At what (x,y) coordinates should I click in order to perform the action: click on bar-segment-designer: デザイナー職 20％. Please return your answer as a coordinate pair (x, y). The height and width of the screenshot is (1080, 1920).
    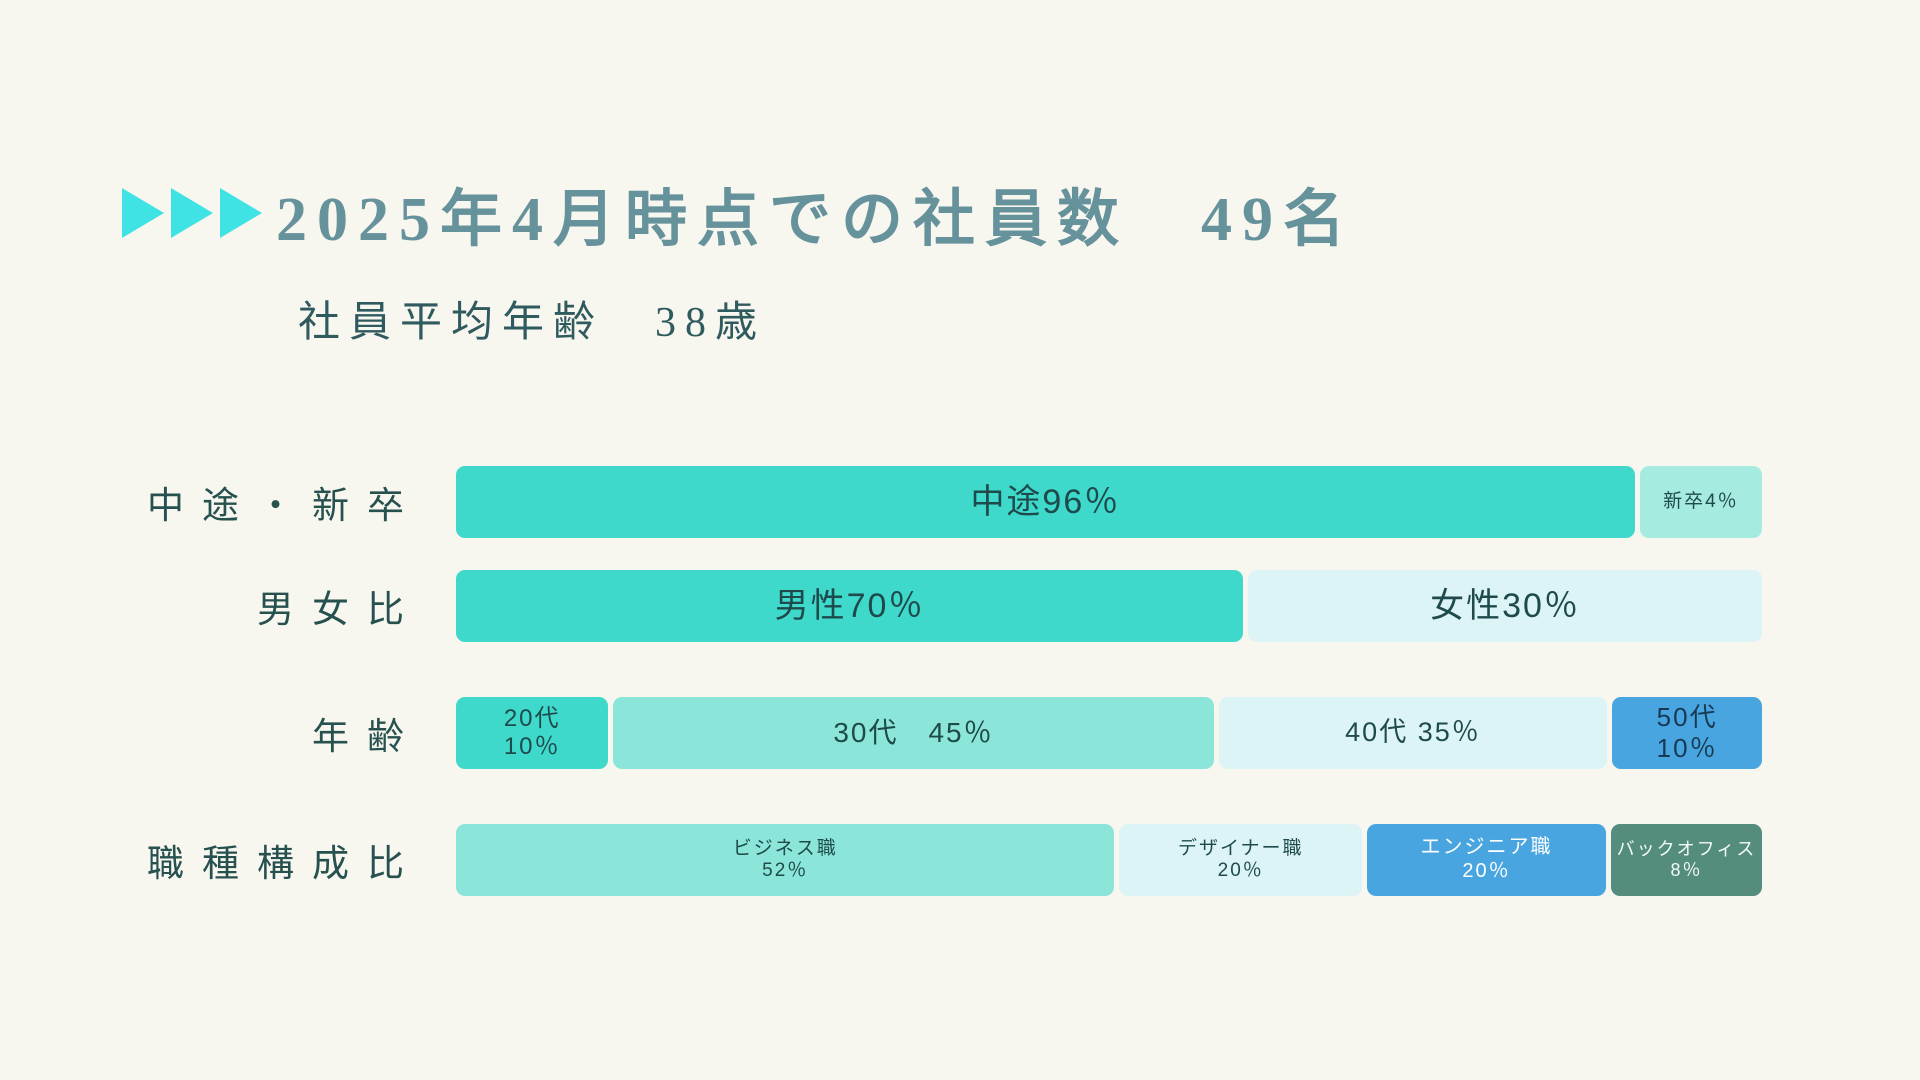
    Looking at the image, I should click on (1241, 860).